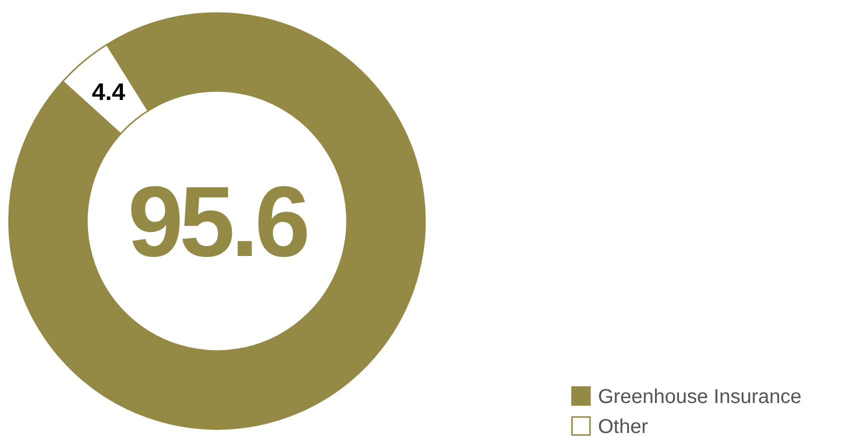  I want to click on data-label: 4.4, so click(109, 92).